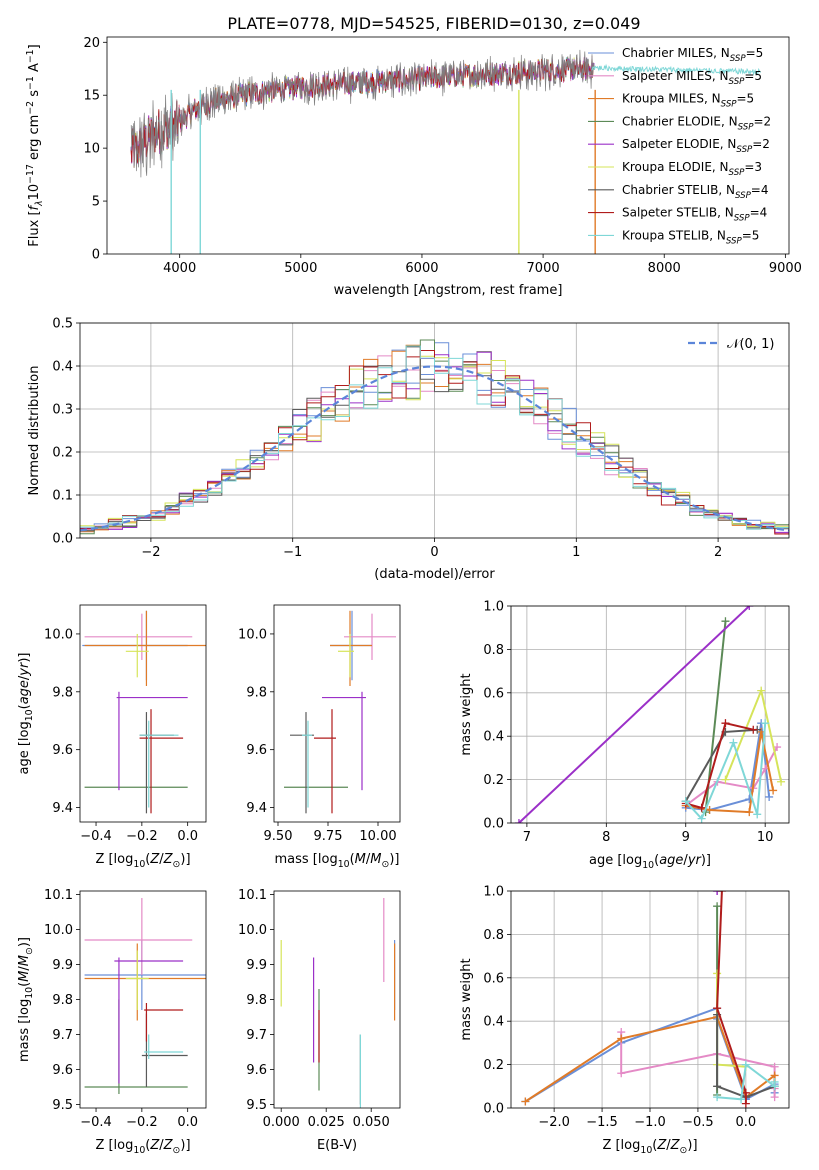  I want to click on weight-line-salpeter-elodie, so click(634, 714).